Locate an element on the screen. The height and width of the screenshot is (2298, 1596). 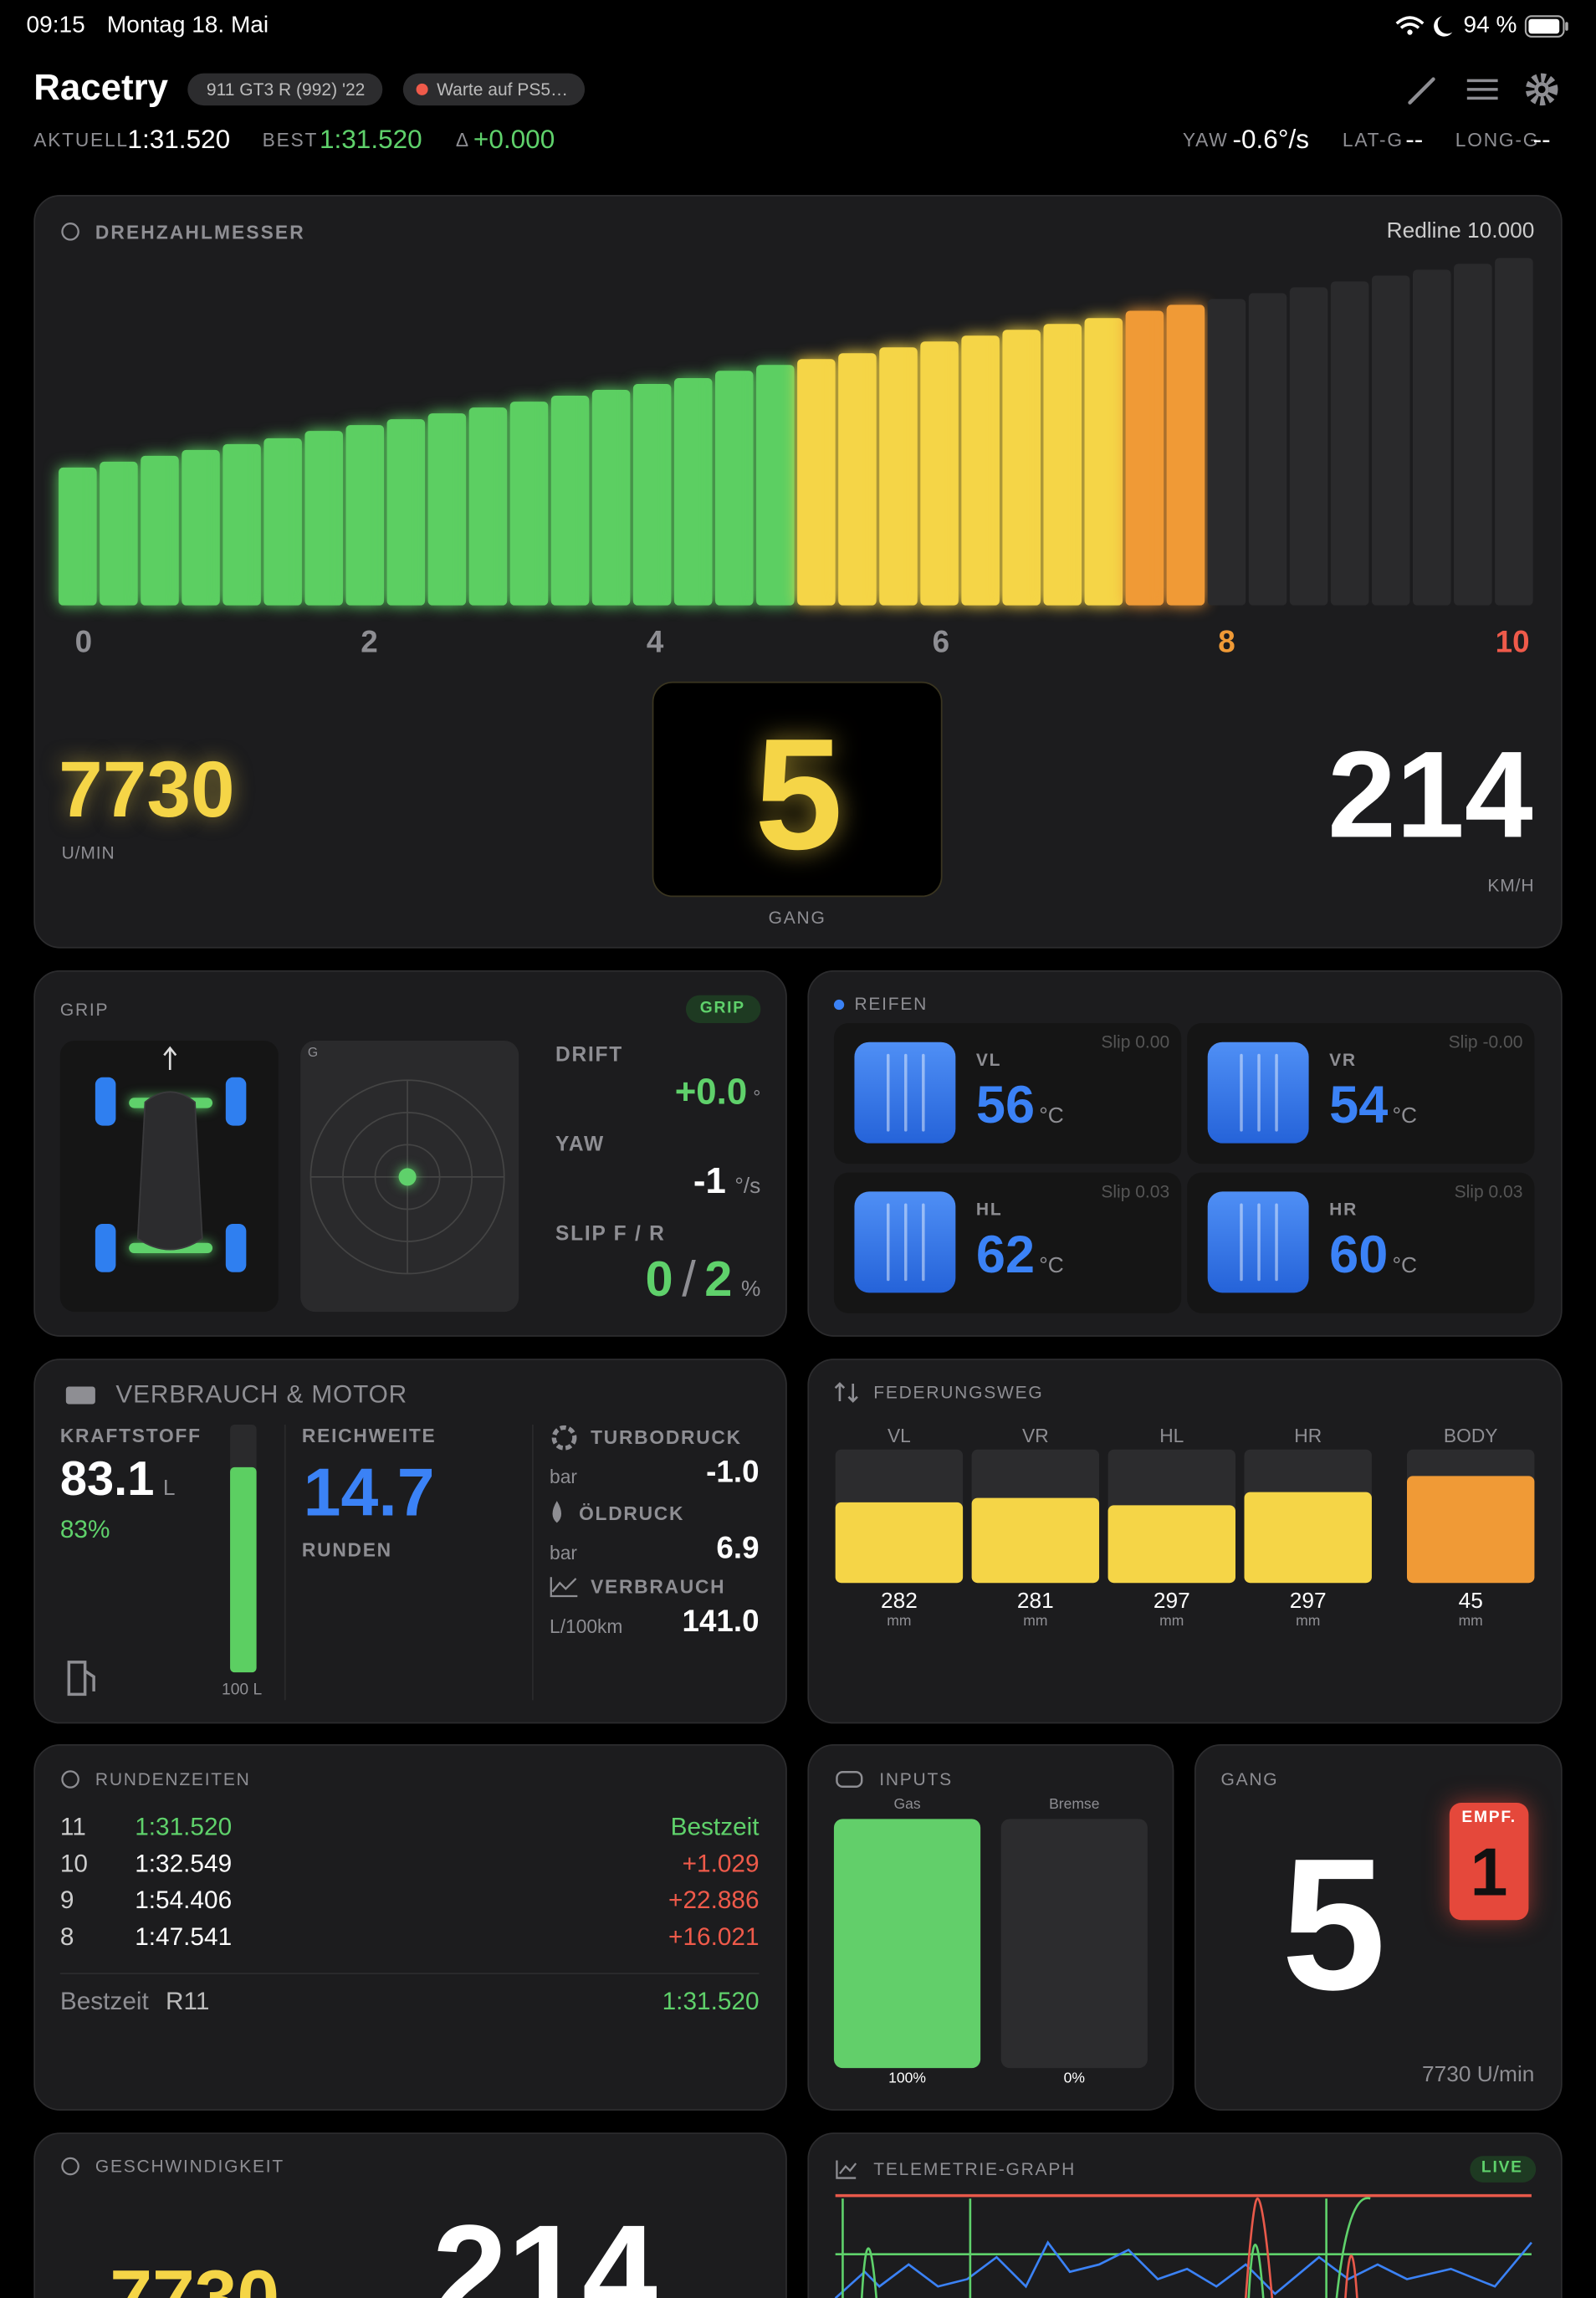
tire-slip: Slip -0.00 is located at coordinates (1486, 1041).